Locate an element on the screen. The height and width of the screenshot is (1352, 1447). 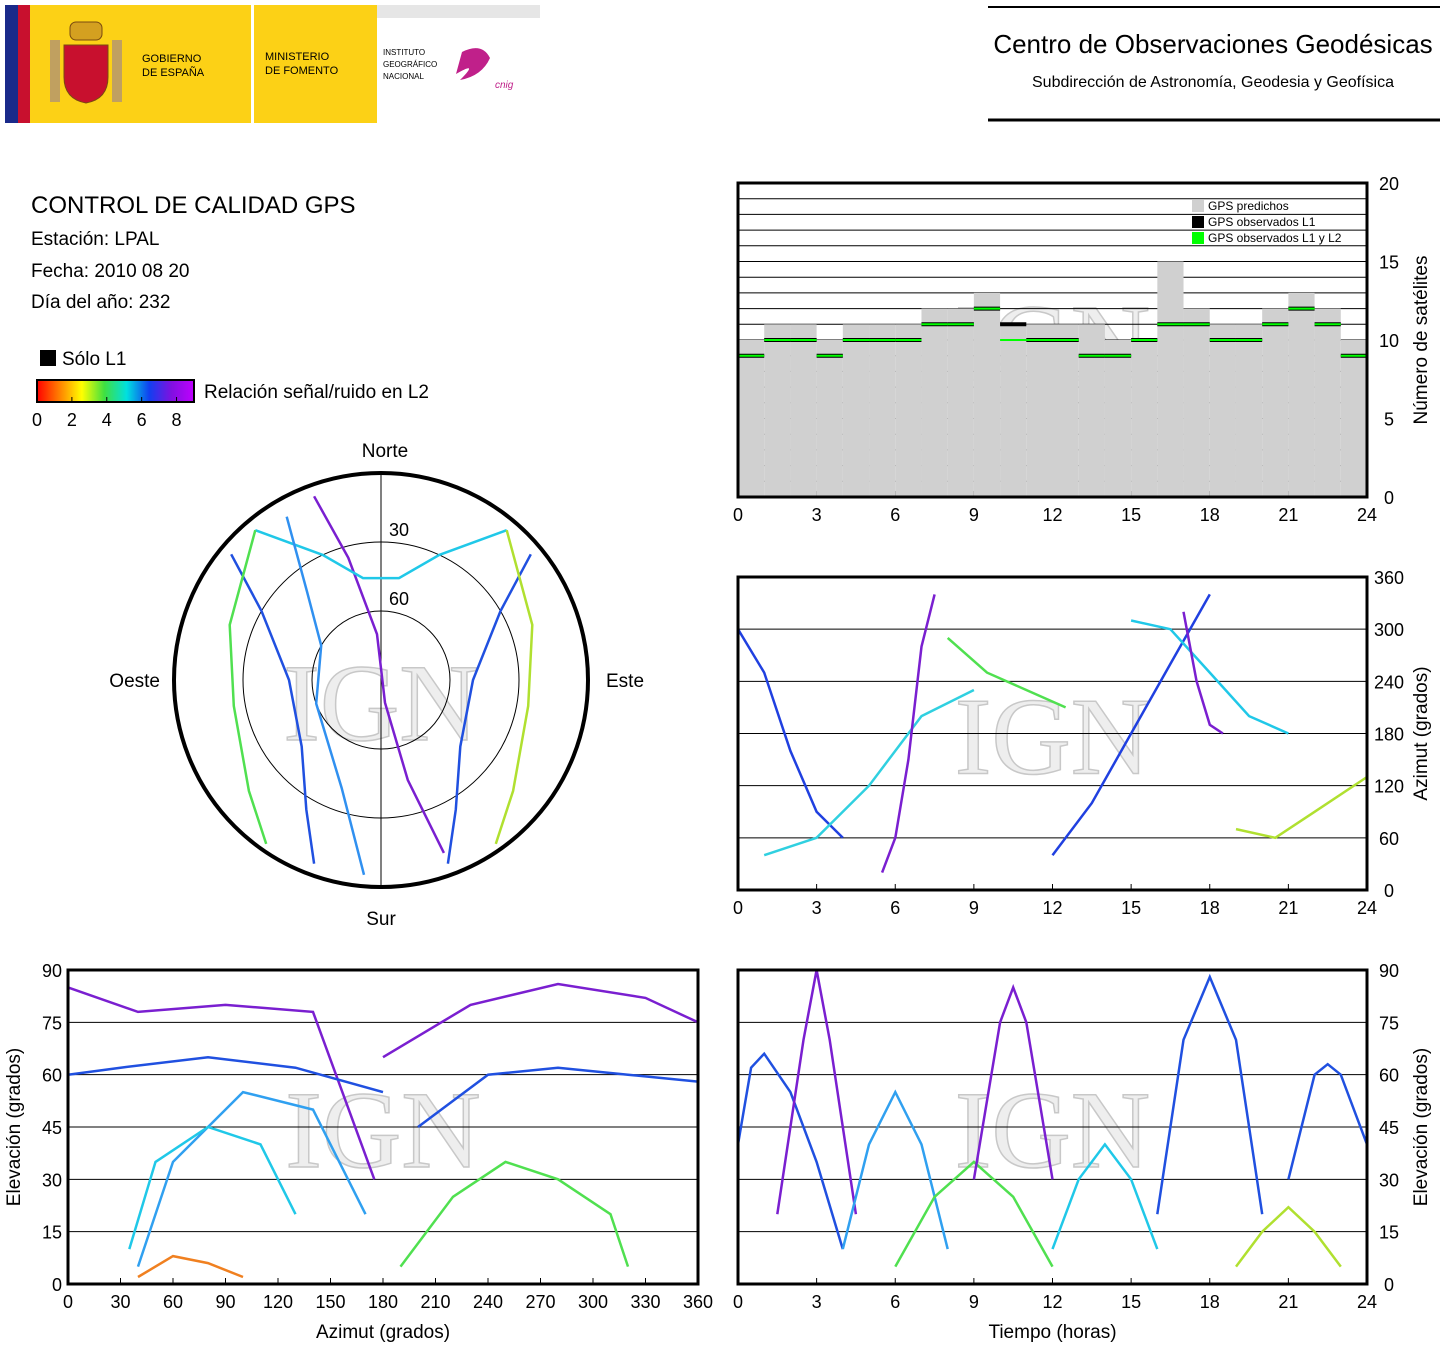
x-tick-label: 360 is located at coordinates (698, 1302).